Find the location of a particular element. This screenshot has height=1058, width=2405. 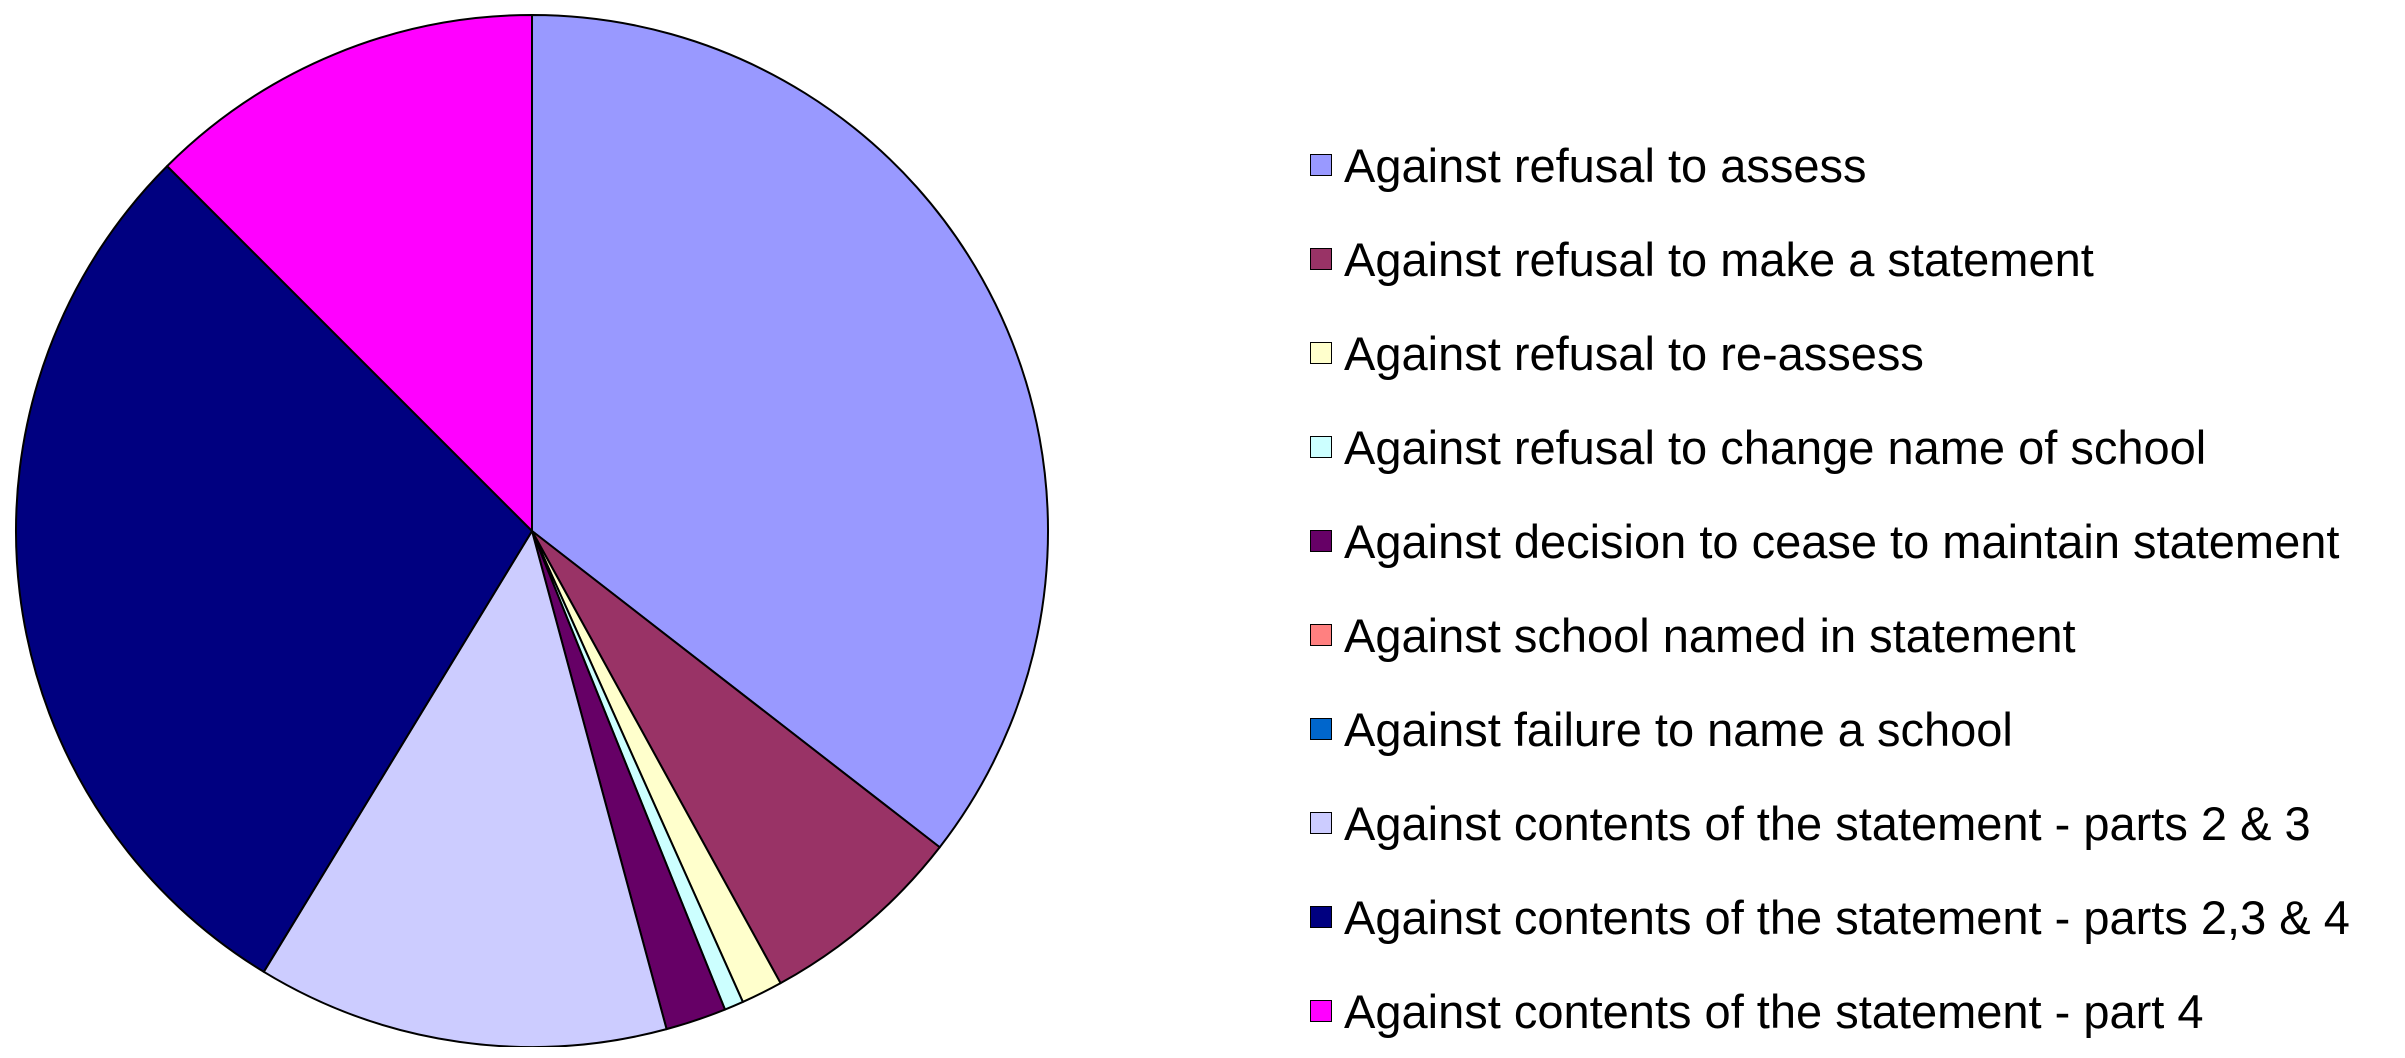

legend-label-6: Against failure to name a school is located at coordinates (1678, 729).